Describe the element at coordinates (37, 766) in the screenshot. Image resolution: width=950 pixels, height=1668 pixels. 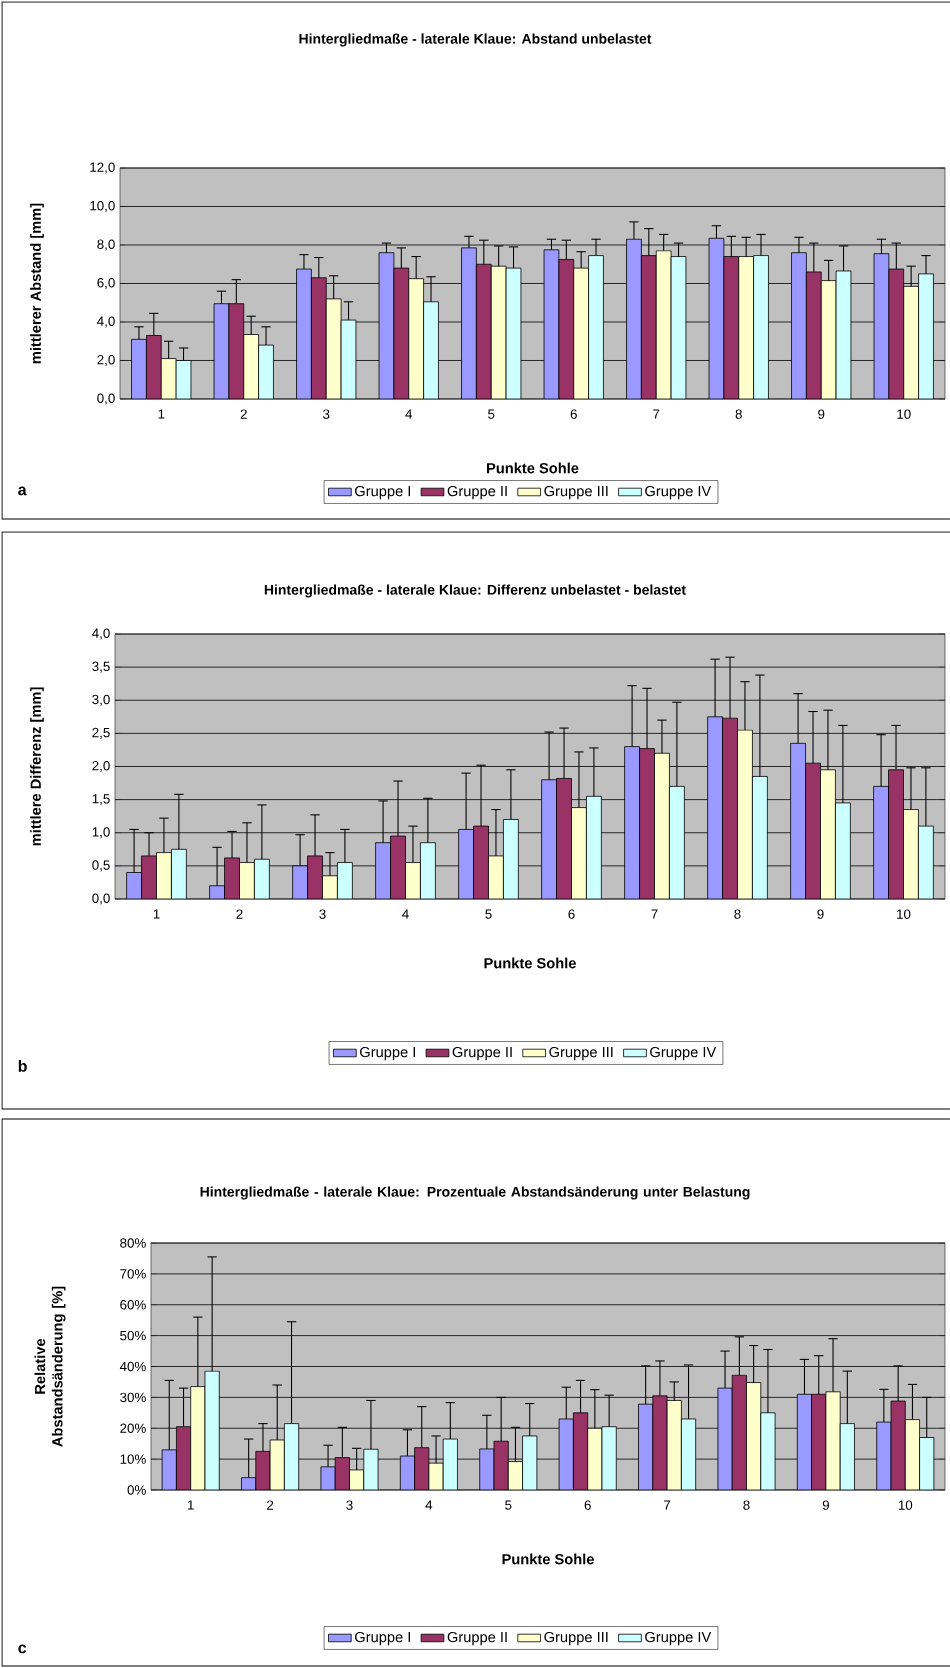
I see `y-axis-title: mittlere Differenz [mm]` at that location.